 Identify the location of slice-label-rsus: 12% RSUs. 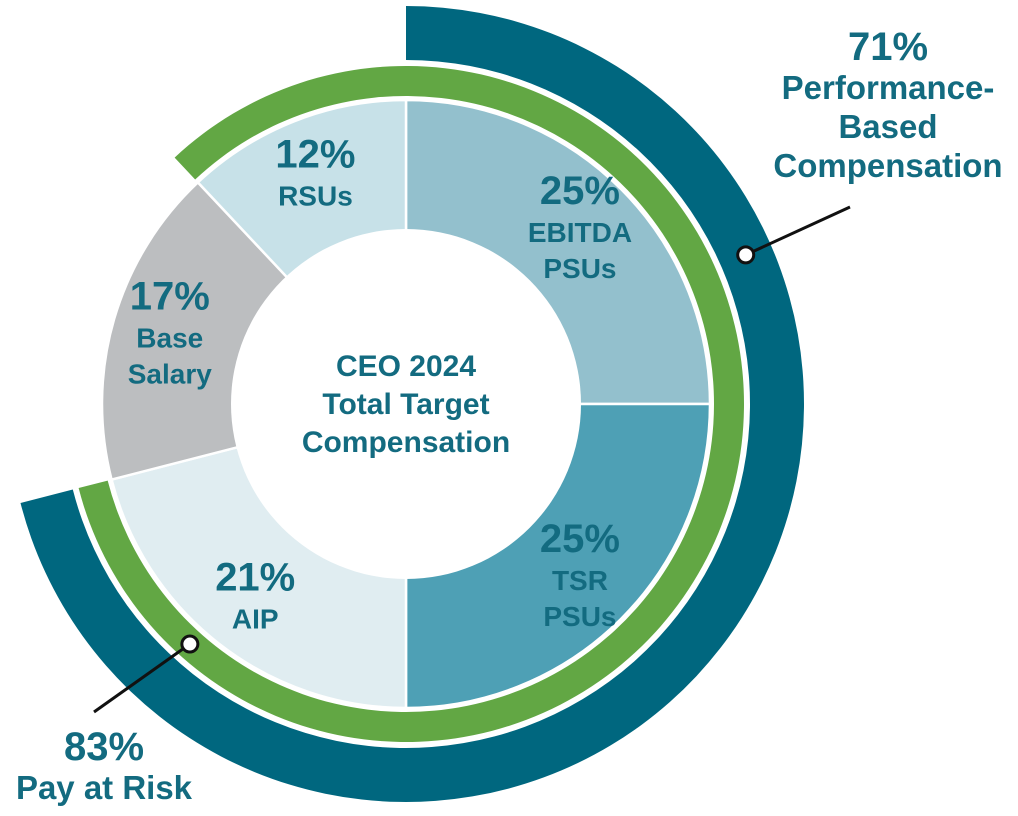
(315, 171).